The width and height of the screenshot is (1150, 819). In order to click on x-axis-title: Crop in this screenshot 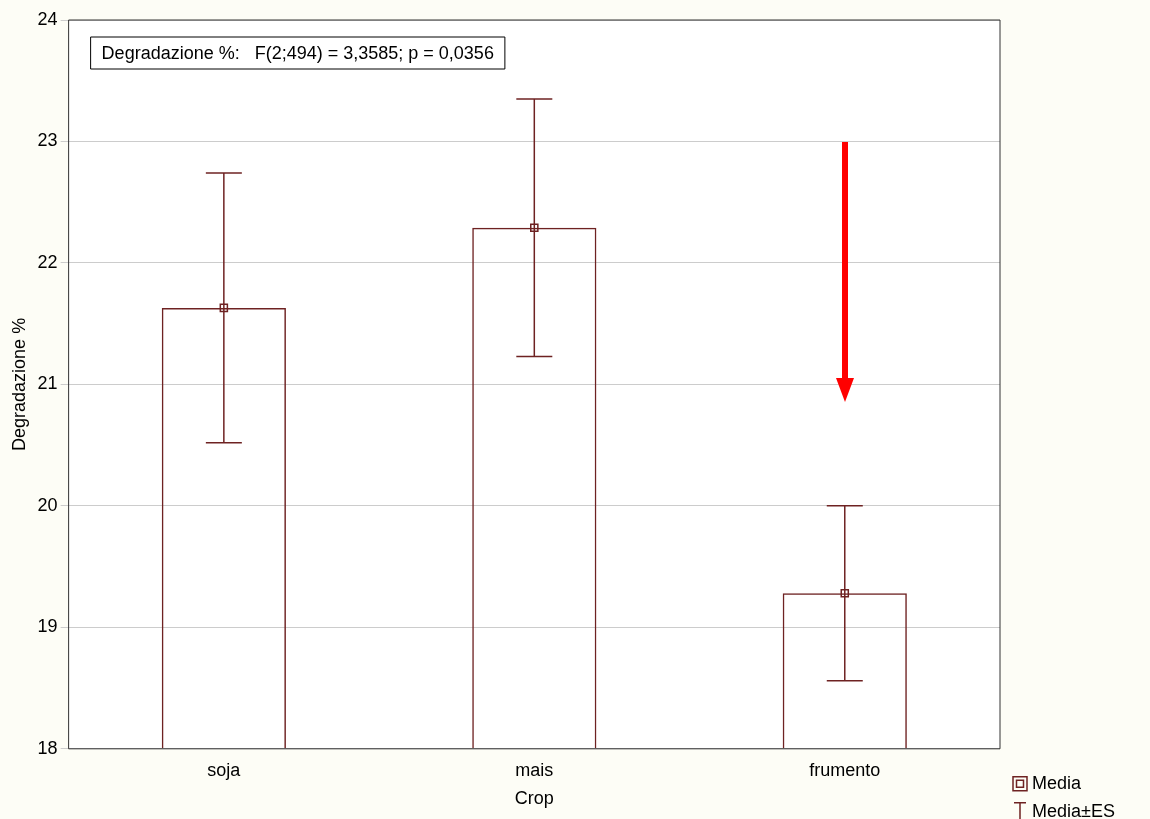, I will do `click(534, 798)`.